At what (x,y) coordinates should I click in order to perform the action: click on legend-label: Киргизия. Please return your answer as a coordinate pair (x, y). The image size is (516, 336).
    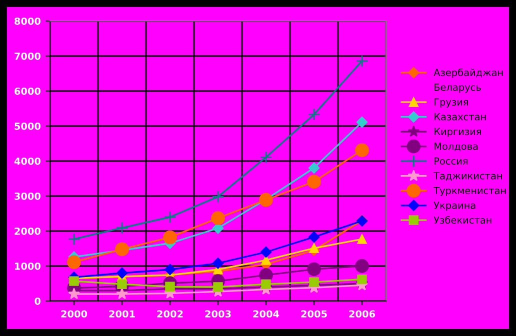
    Looking at the image, I should click on (457, 133).